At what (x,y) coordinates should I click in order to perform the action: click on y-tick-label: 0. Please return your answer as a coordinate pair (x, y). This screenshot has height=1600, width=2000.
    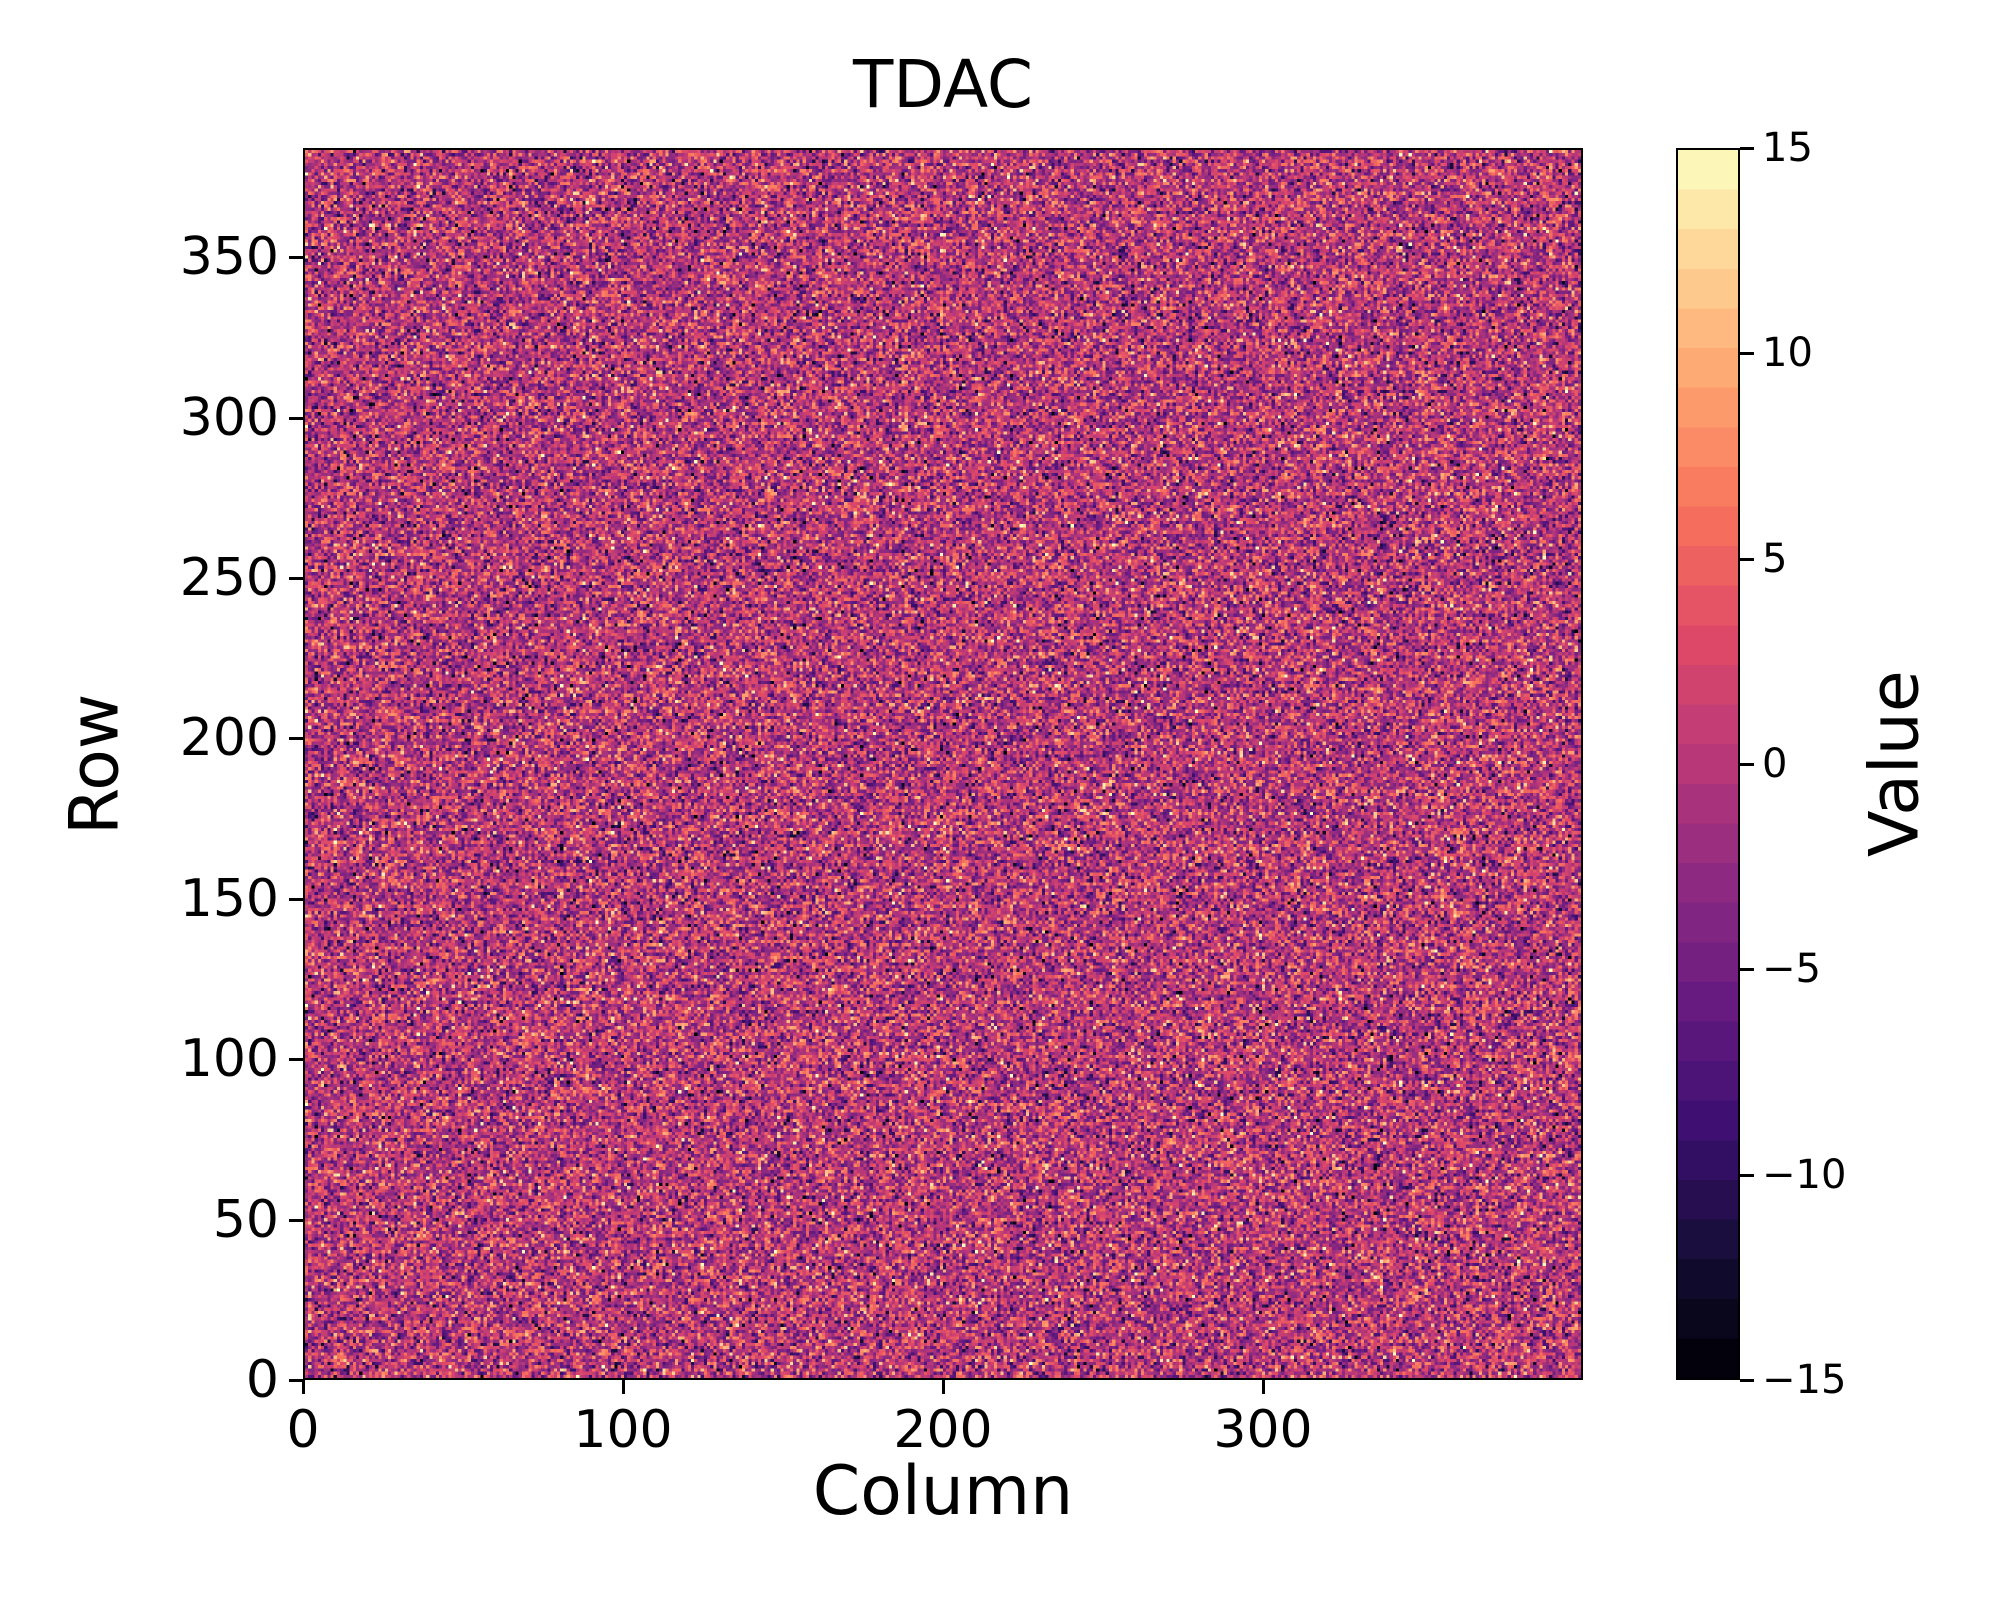
    Looking at the image, I should click on (262, 1380).